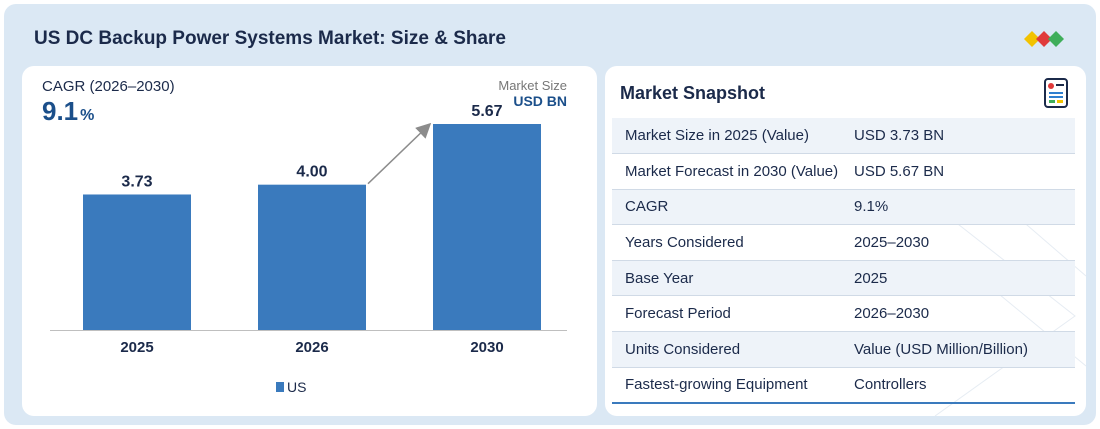 Image resolution: width=1100 pixels, height=429 pixels. What do you see at coordinates (311, 172) in the screenshot?
I see `data-label-2026: 4.00` at bounding box center [311, 172].